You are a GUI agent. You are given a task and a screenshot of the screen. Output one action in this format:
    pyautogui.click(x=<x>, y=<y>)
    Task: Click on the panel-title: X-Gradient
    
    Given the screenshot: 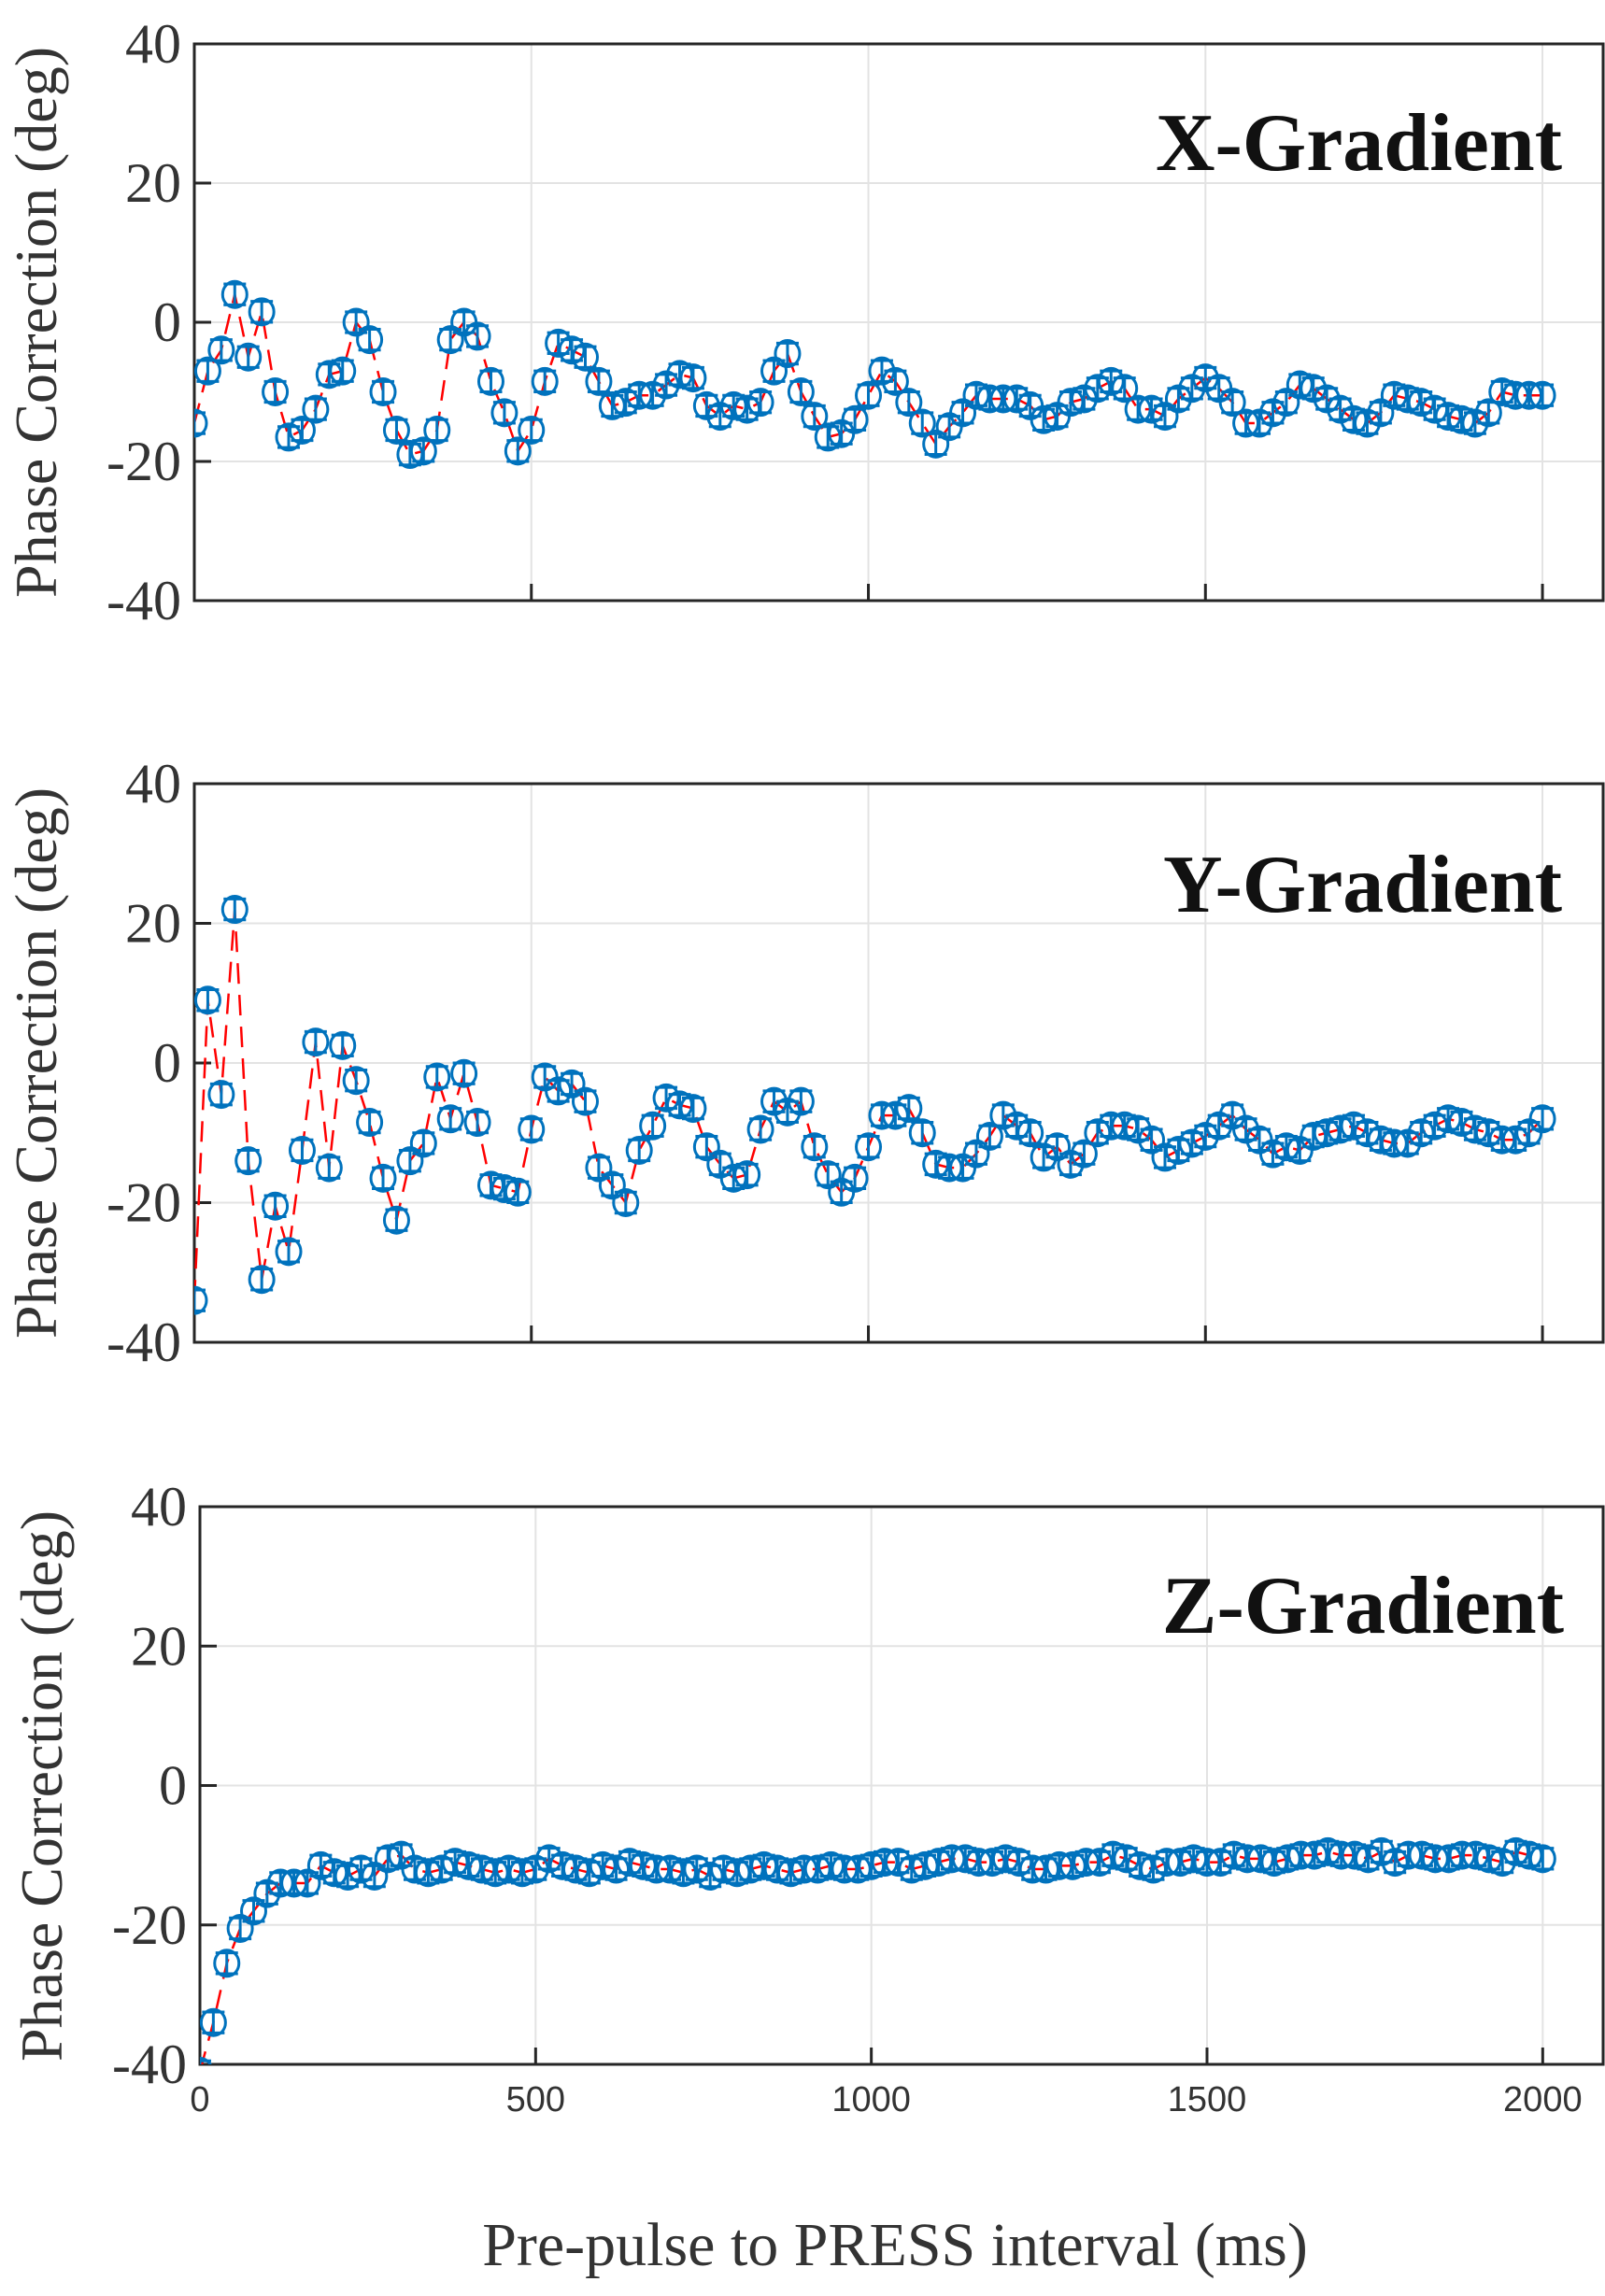 What is the action you would take?
    pyautogui.click(x=1359, y=143)
    